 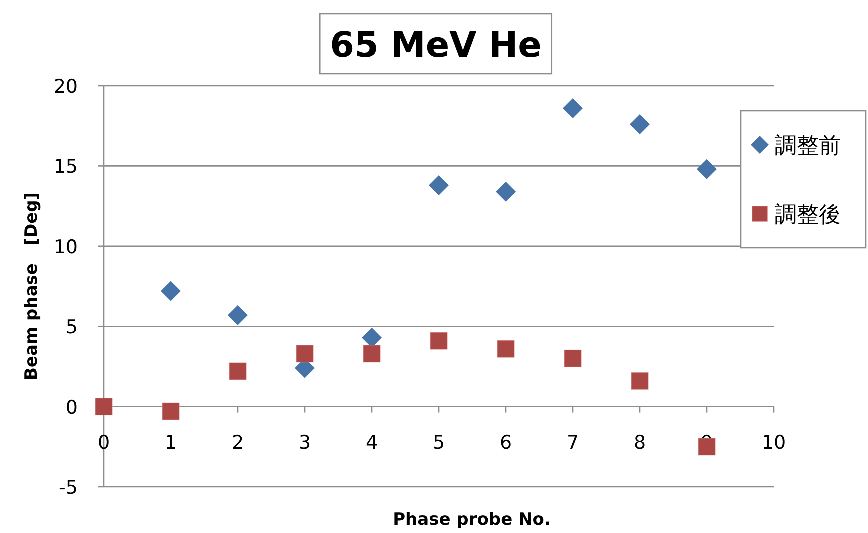 What do you see at coordinates (66, 247) in the screenshot?
I see `y-tick-label: 10` at bounding box center [66, 247].